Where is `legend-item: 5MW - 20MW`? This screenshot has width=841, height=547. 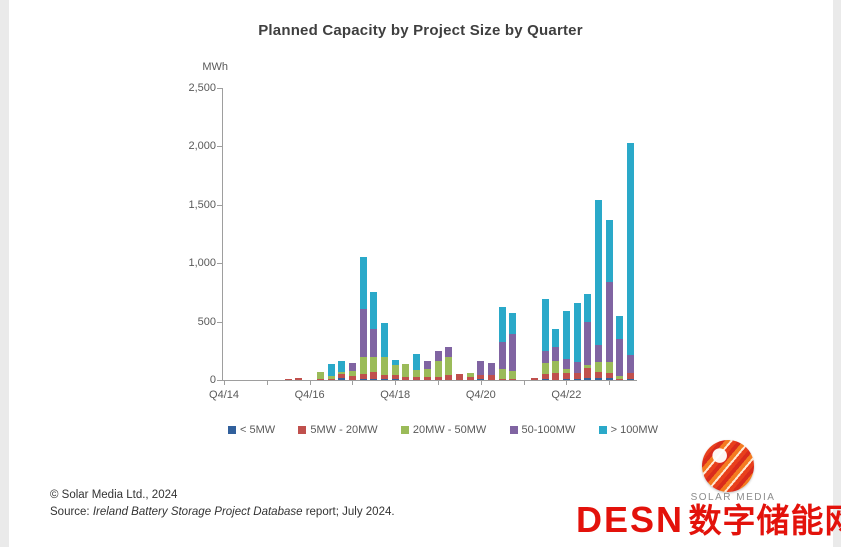
legend-item: 5MW - 20MW is located at coordinates (338, 430).